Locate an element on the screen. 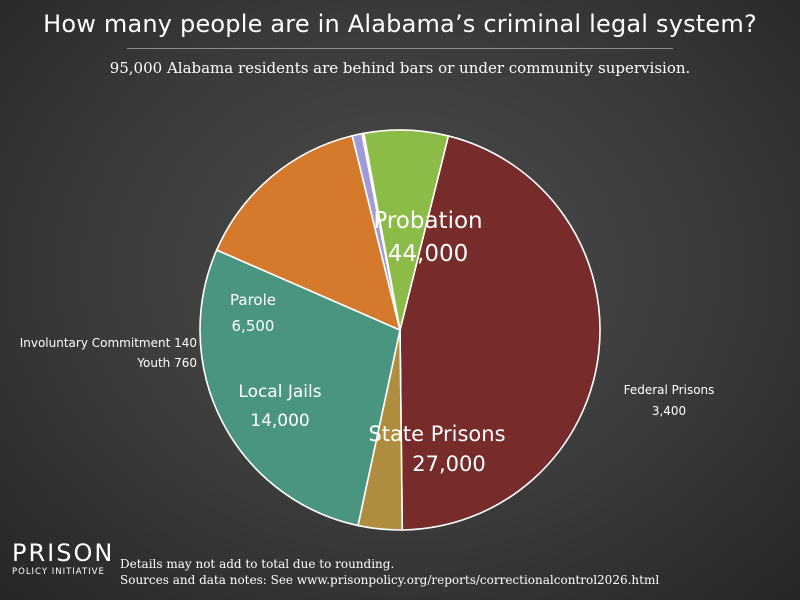 The width and height of the screenshot is (800, 600). slice-state-prisons is located at coordinates (300, 388).